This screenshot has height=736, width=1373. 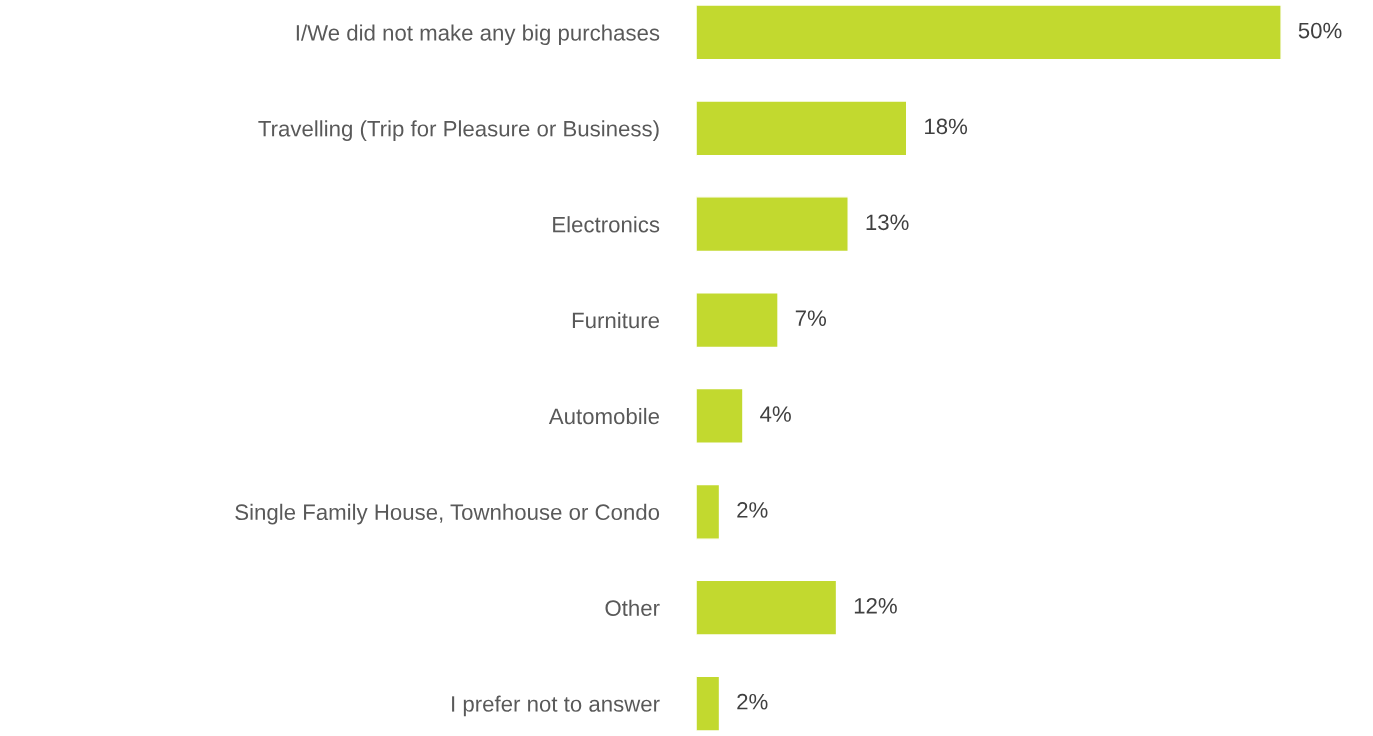 What do you see at coordinates (875, 605) in the screenshot?
I see `data-label: 12%` at bounding box center [875, 605].